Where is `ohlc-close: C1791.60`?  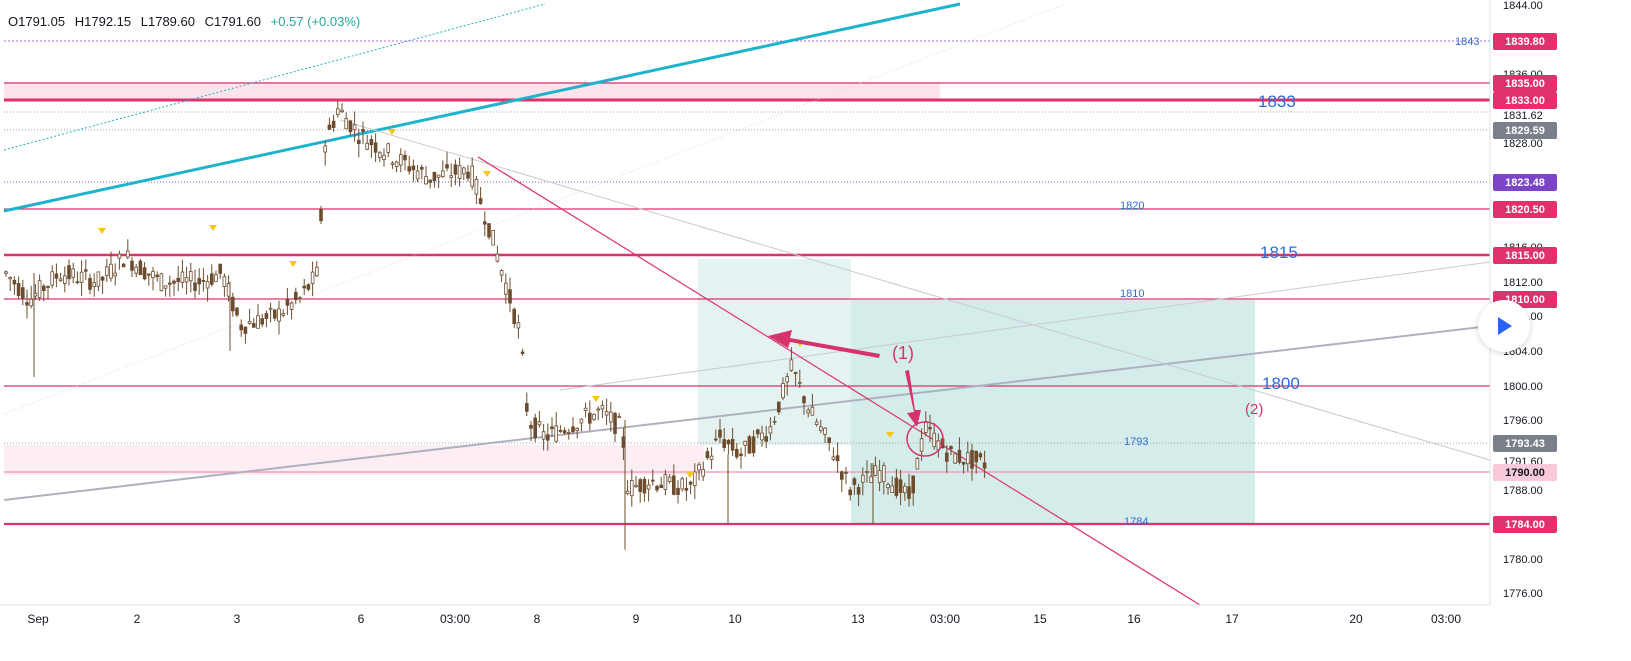 ohlc-close: C1791.60 is located at coordinates (232, 21).